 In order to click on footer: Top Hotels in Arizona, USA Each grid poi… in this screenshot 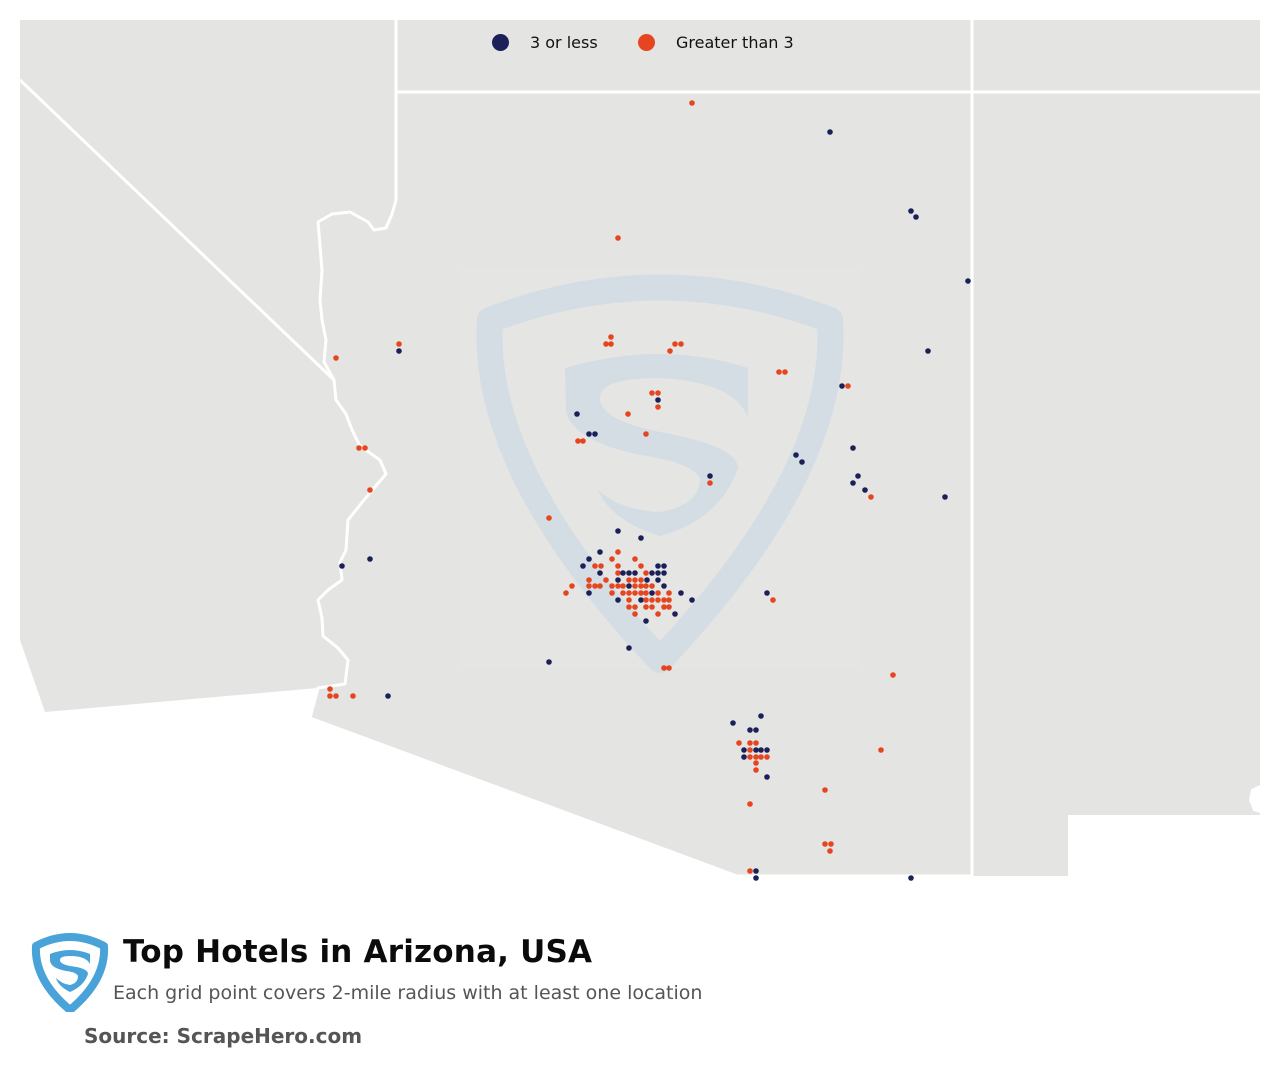, I will do `click(640, 994)`.